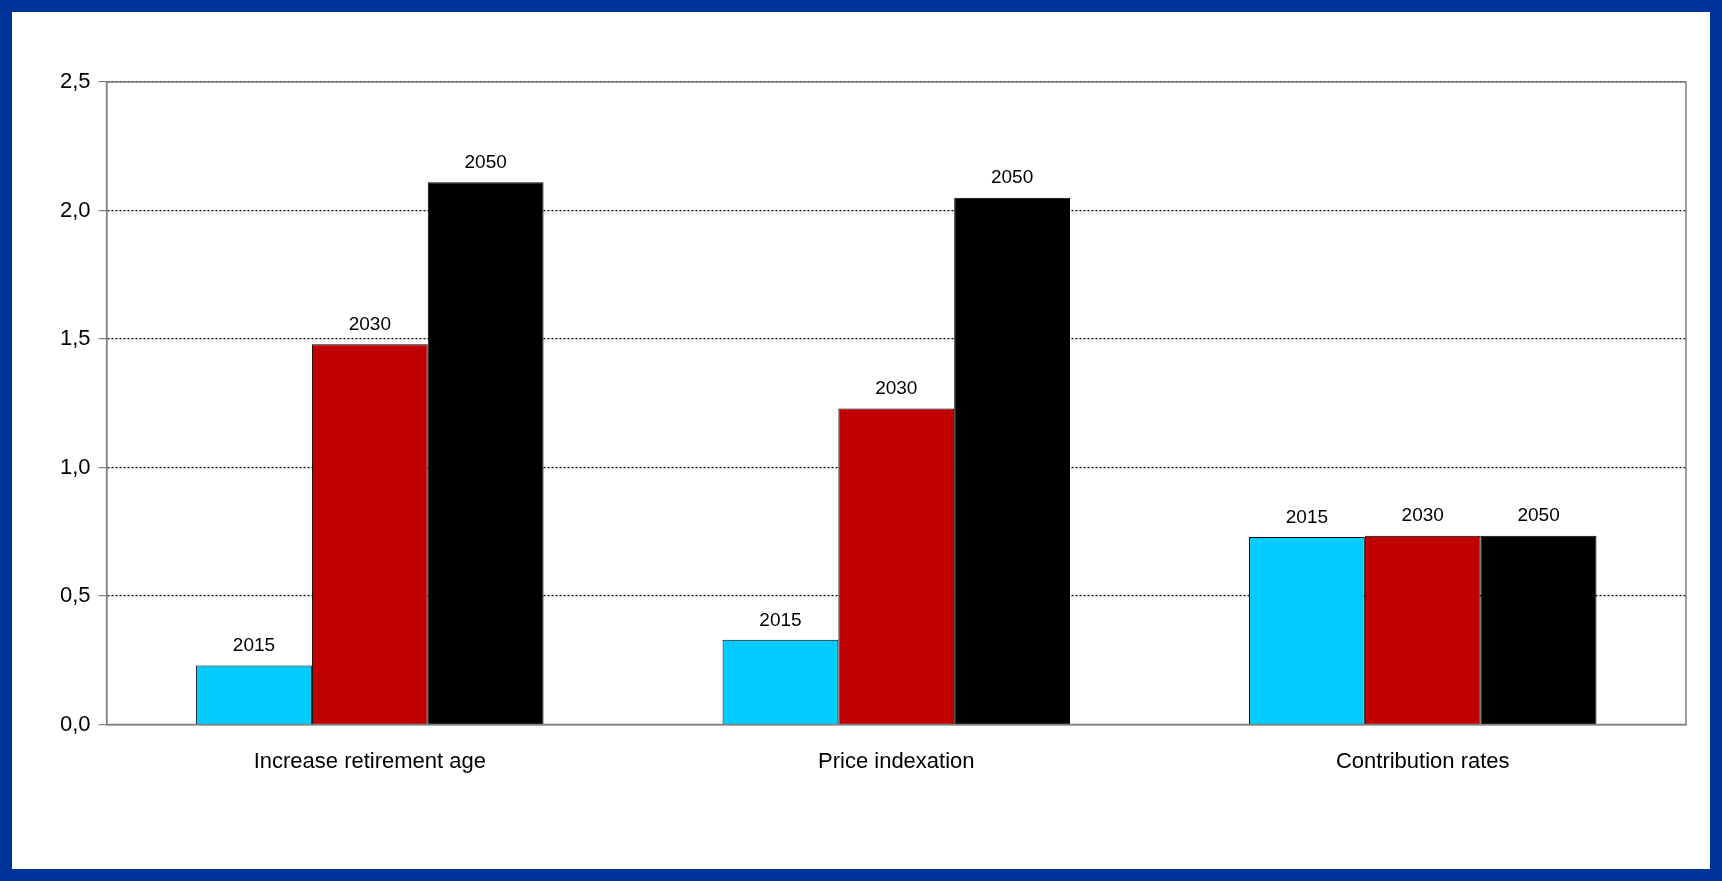  What do you see at coordinates (254, 645) in the screenshot?
I see `series-label: 2015` at bounding box center [254, 645].